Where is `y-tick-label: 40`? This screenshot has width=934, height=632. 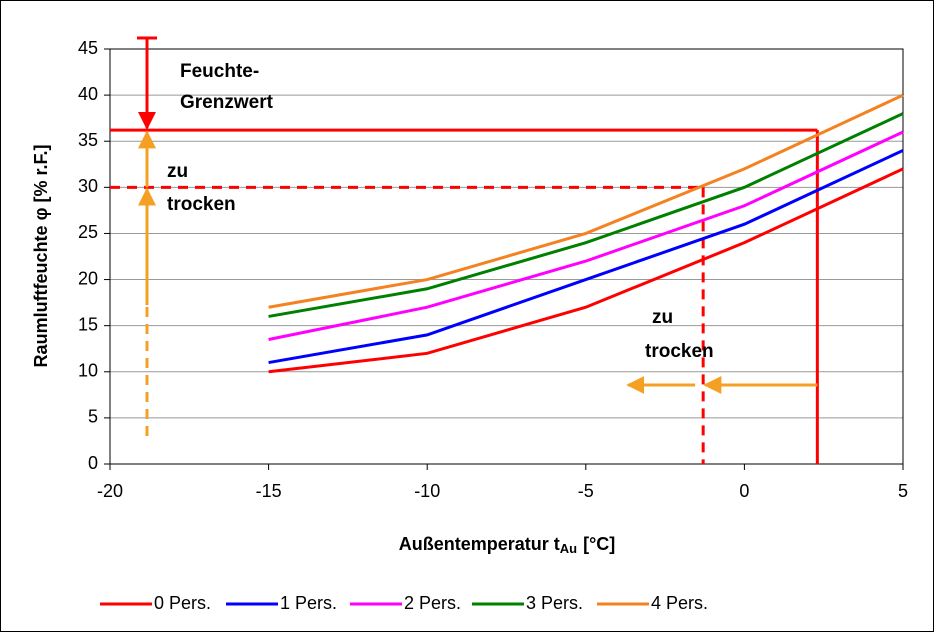 y-tick-label: 40 is located at coordinates (88, 94).